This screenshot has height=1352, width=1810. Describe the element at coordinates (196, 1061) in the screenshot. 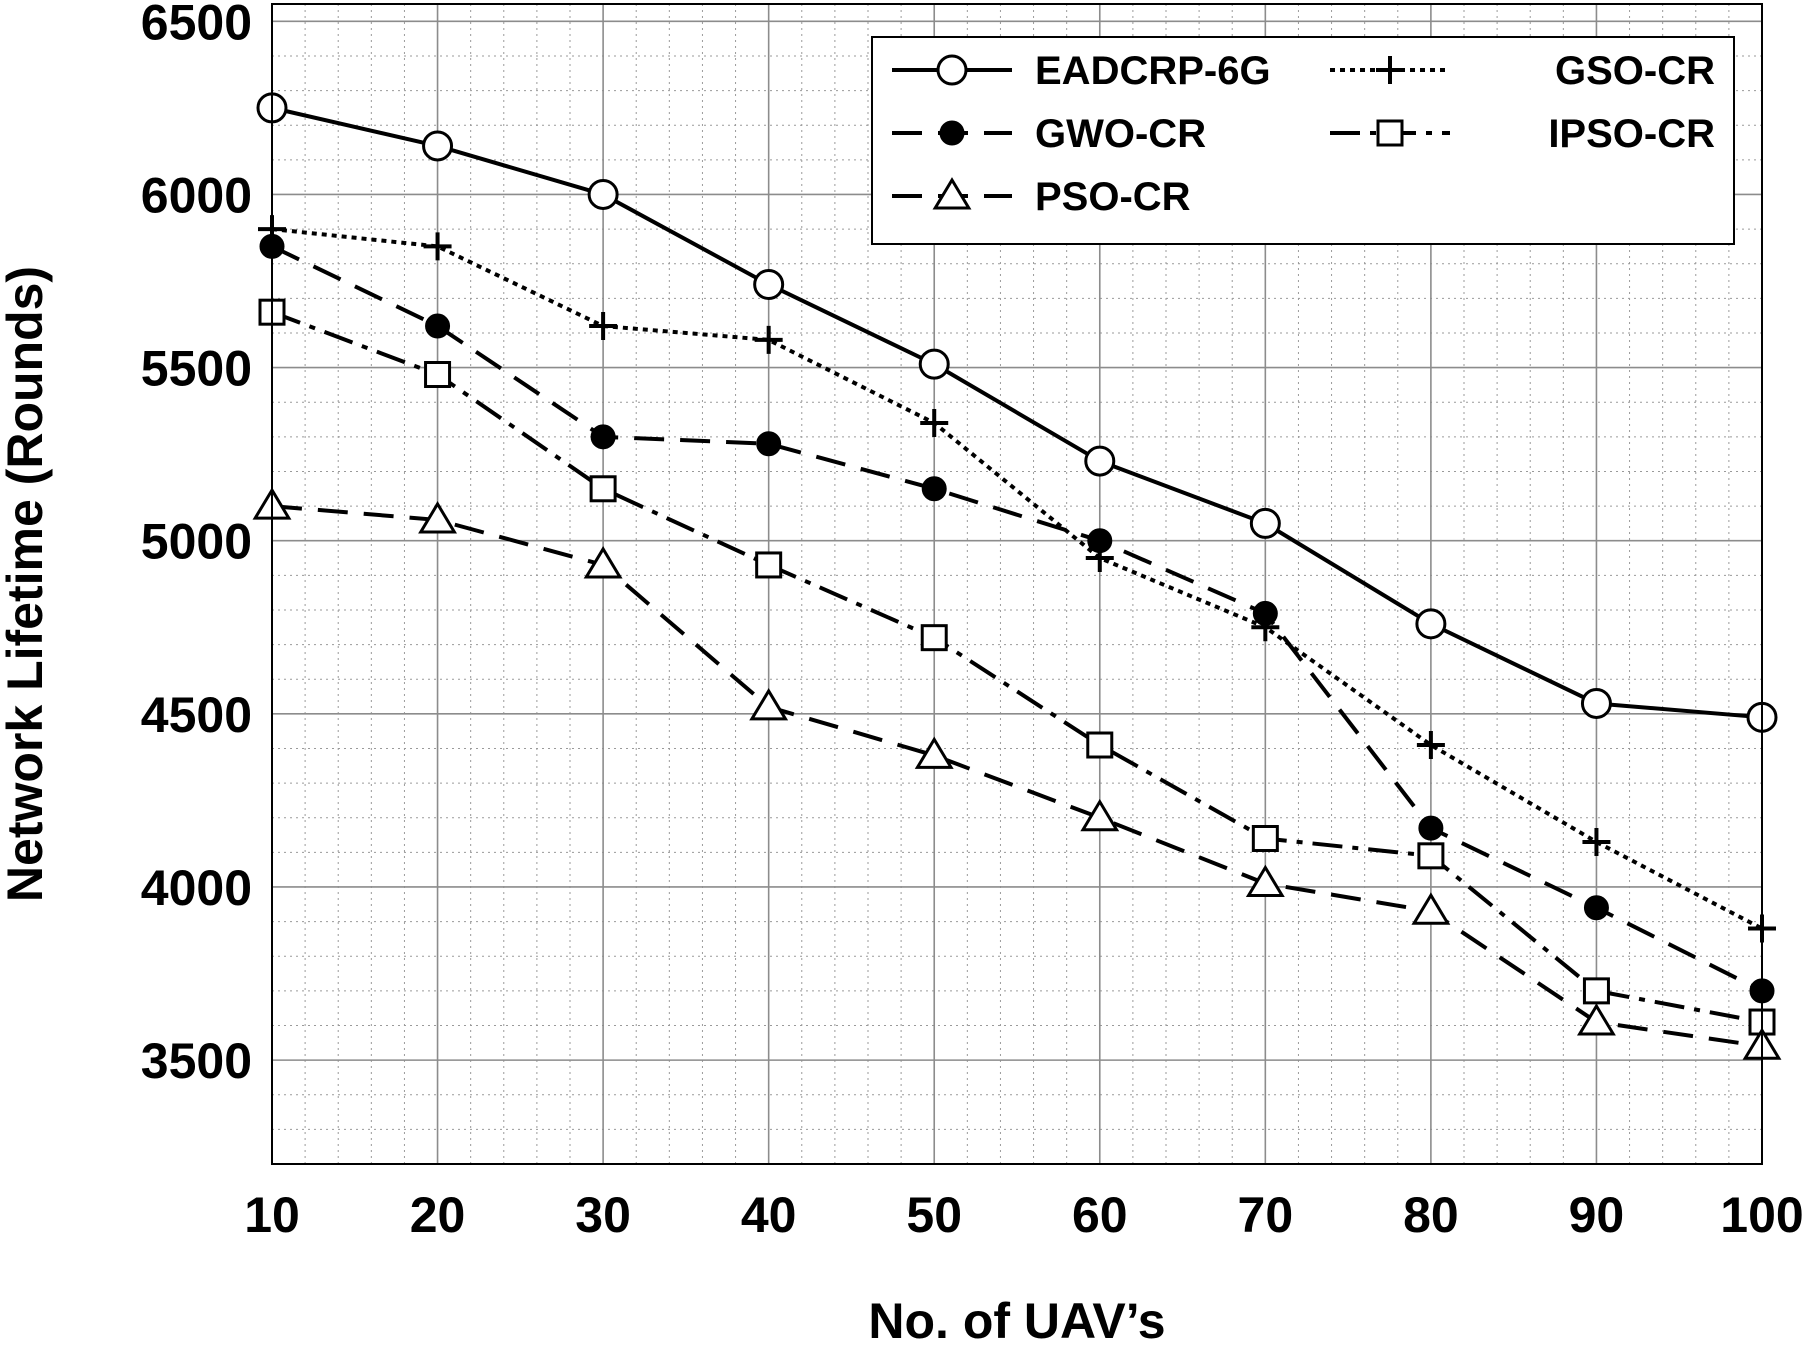

I see `y-tick-label: 3500` at that location.